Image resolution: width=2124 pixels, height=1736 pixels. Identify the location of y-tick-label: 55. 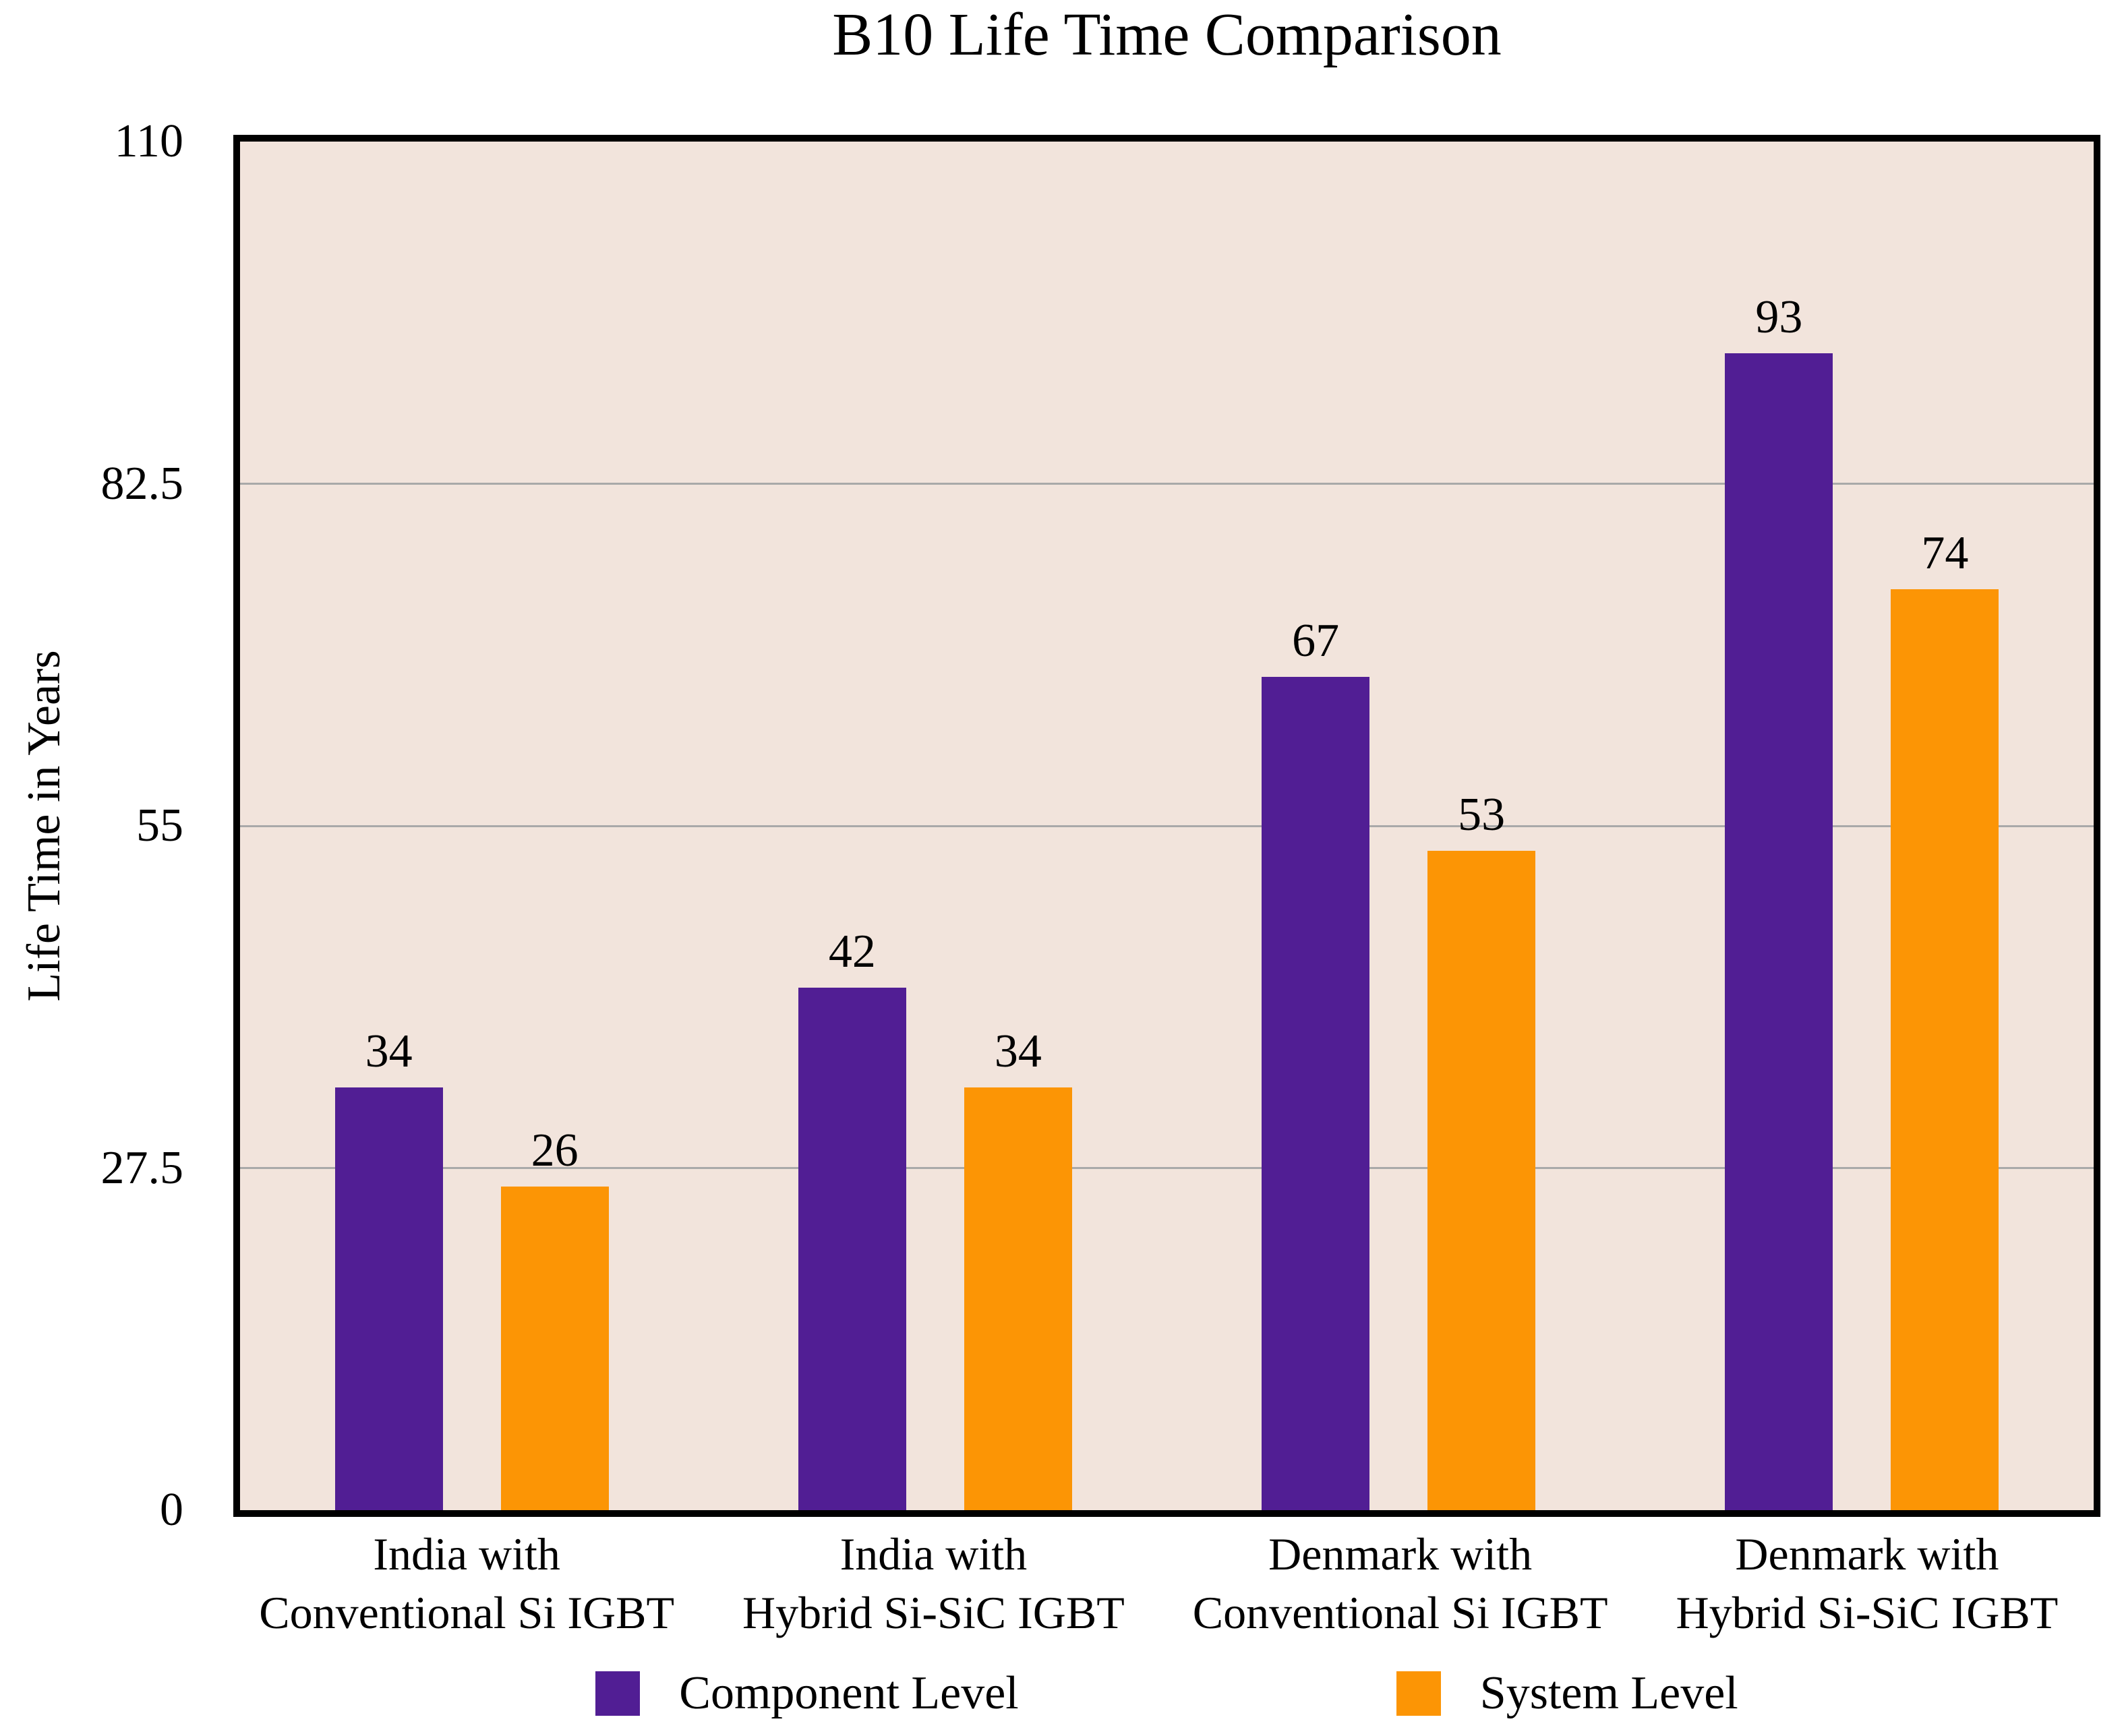
(159, 825).